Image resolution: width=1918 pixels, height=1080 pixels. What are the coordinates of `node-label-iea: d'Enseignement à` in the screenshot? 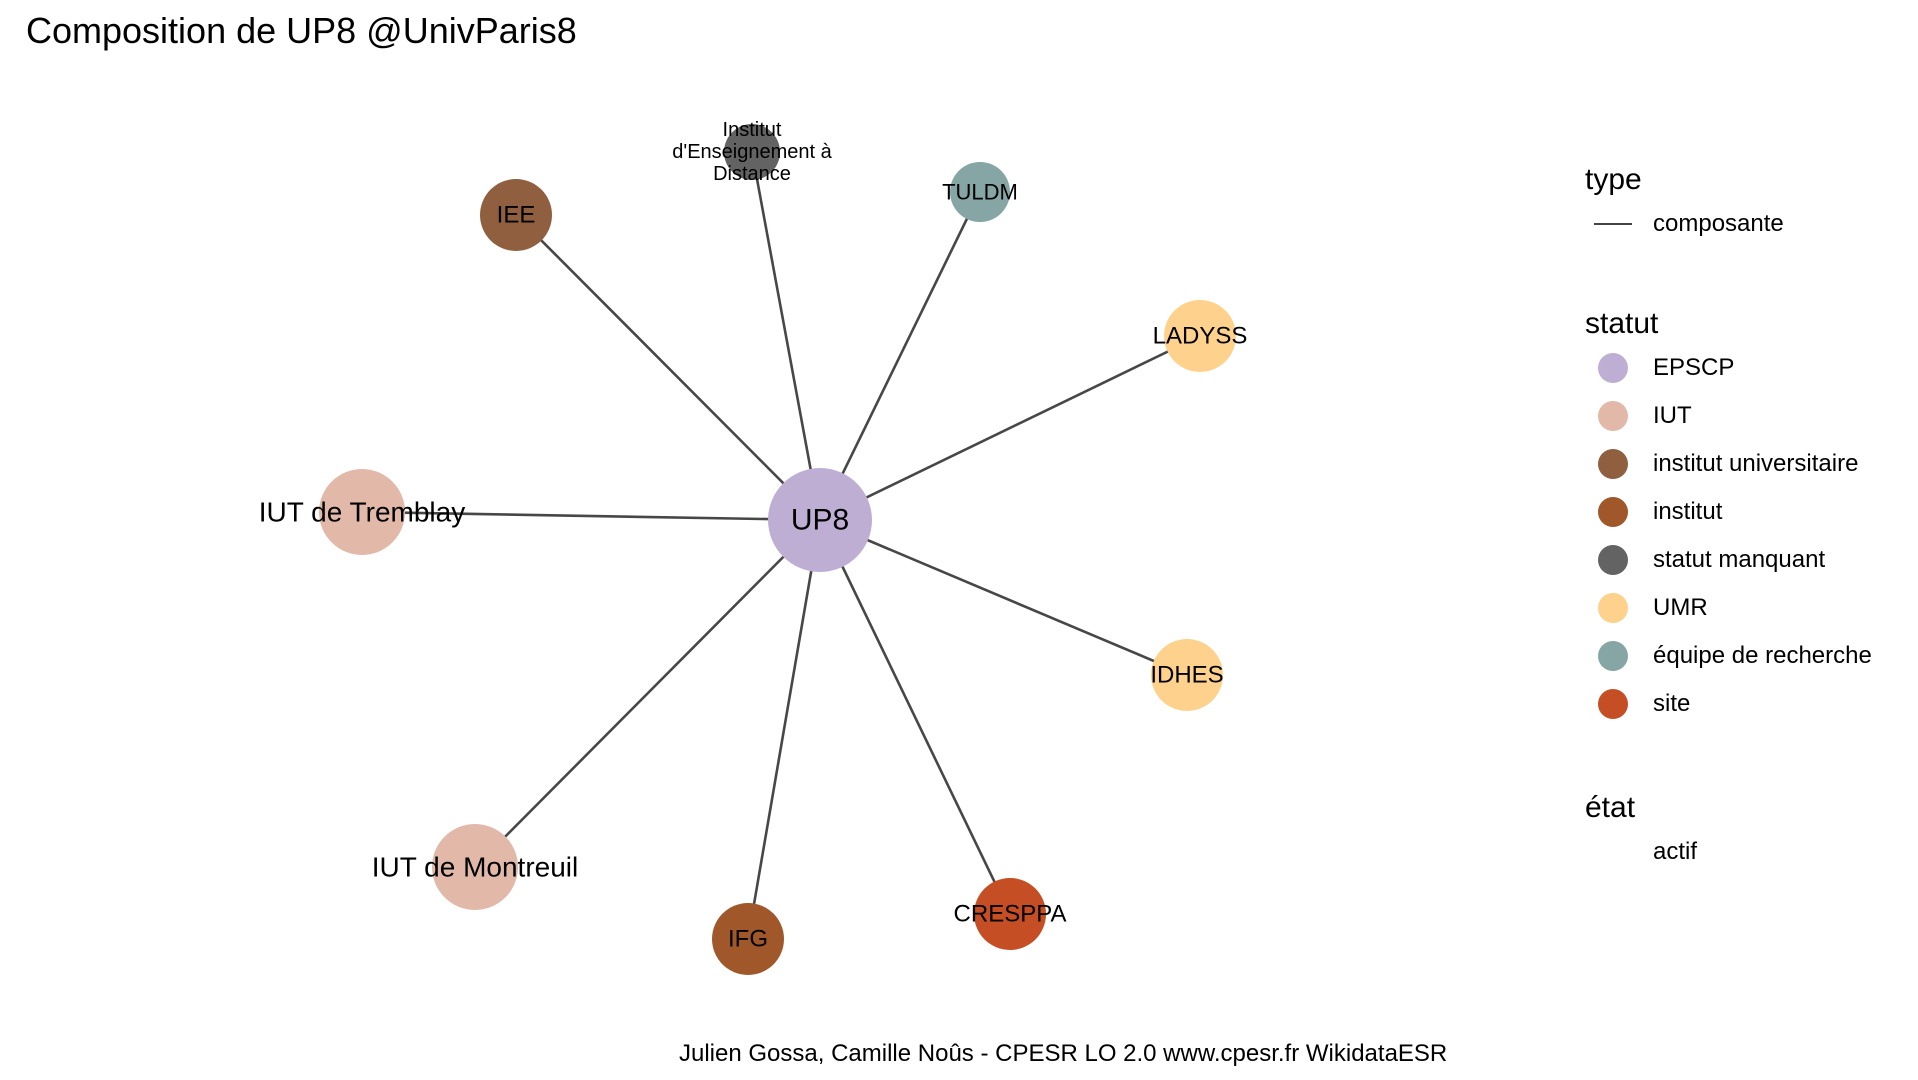 It's located at (752, 152).